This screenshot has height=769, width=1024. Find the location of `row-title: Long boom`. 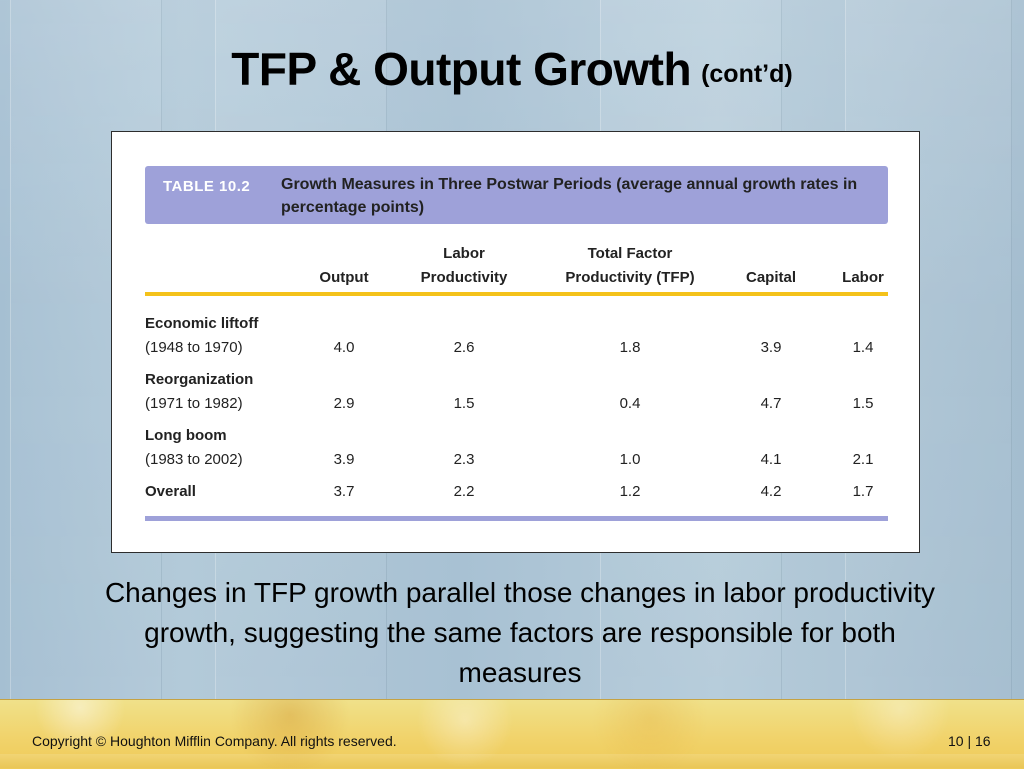

row-title: Long boom is located at coordinates (186, 435).